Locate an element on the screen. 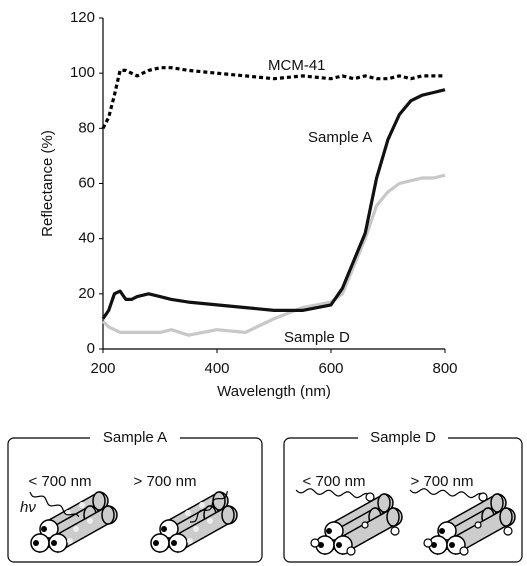 The height and width of the screenshot is (566, 527). bundles is located at coordinates (273, 523).